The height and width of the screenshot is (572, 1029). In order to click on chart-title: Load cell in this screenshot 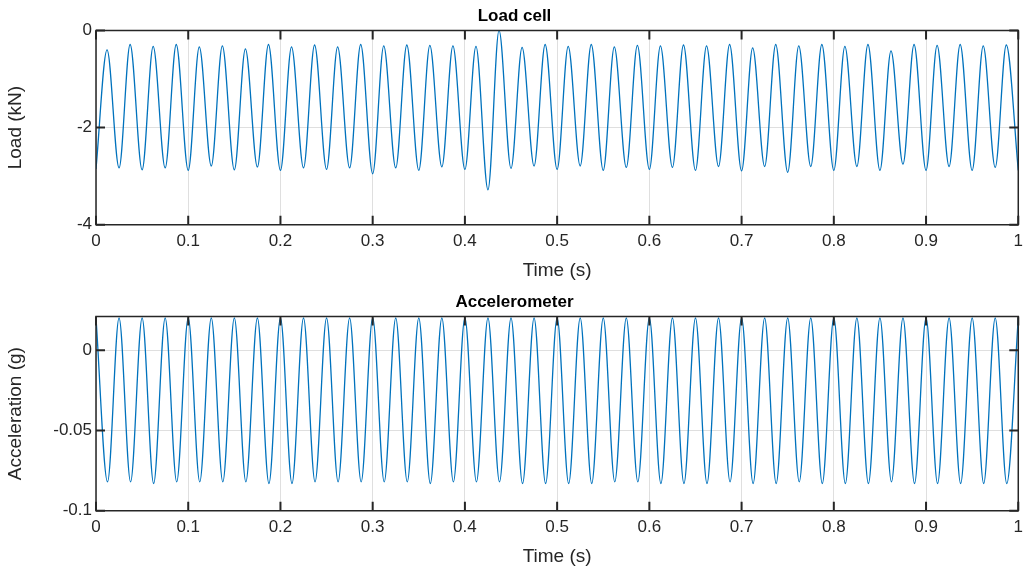, I will do `click(514, 15)`.